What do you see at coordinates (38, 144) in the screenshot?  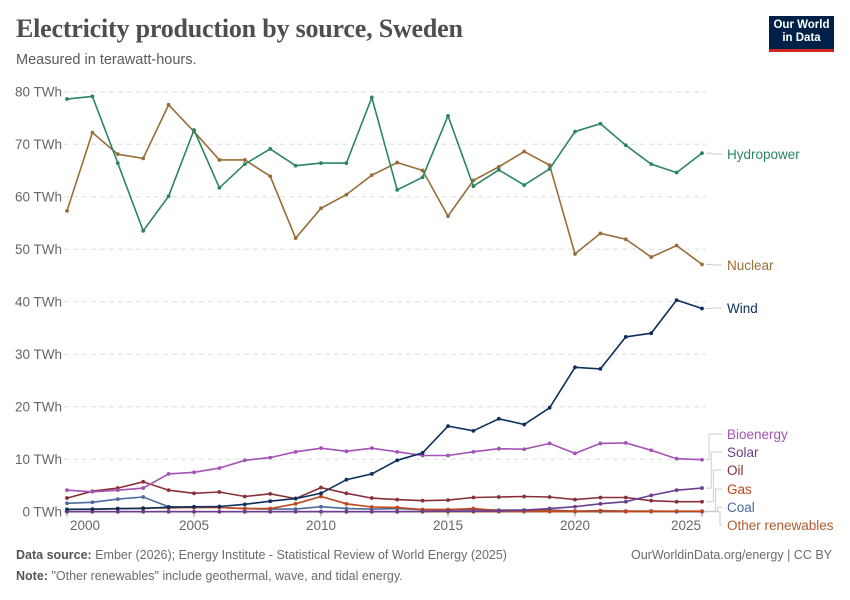 I see `y-tick-label: 70 TWh` at bounding box center [38, 144].